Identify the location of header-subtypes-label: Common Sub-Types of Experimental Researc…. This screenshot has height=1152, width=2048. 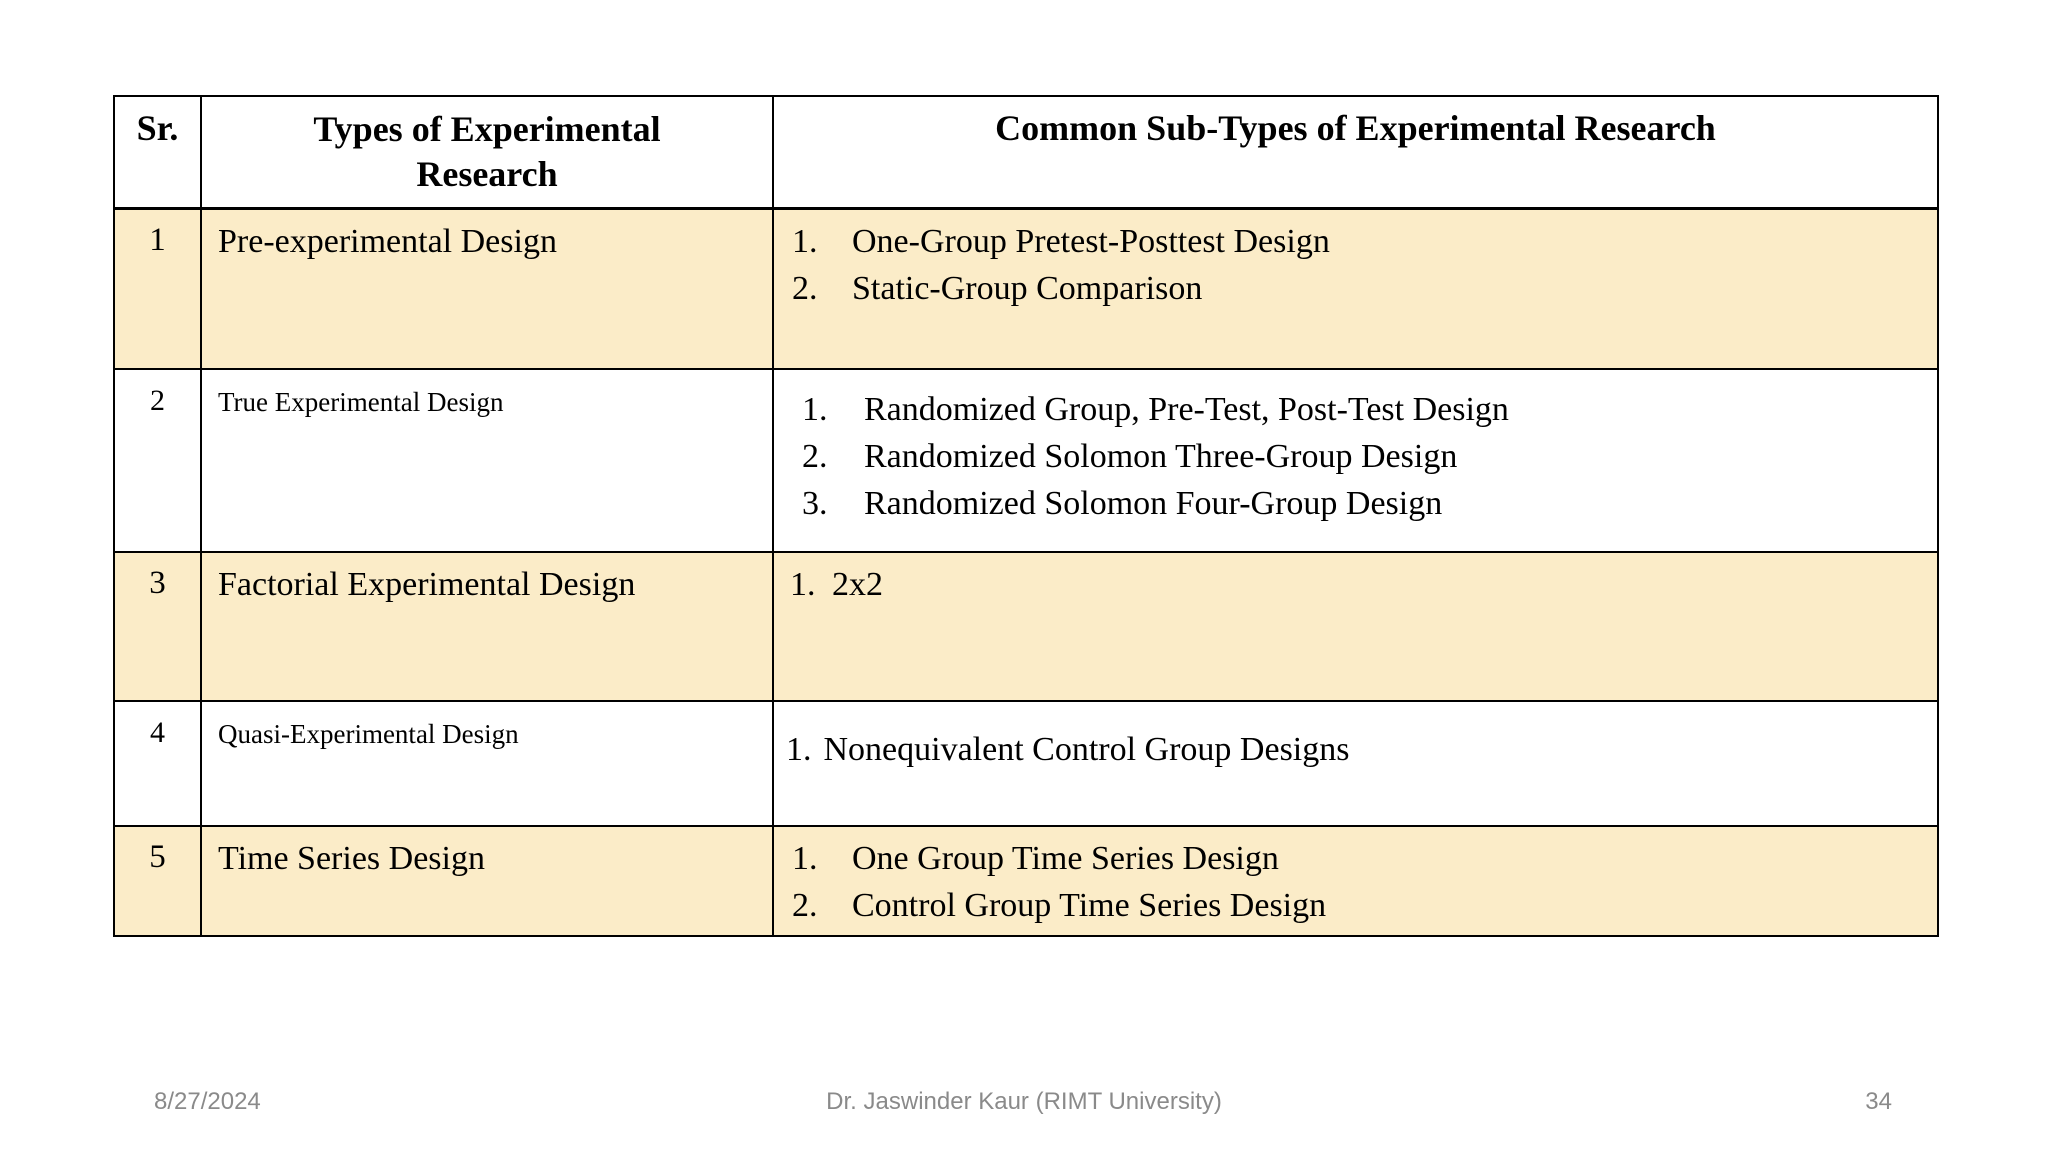
(1355, 128).